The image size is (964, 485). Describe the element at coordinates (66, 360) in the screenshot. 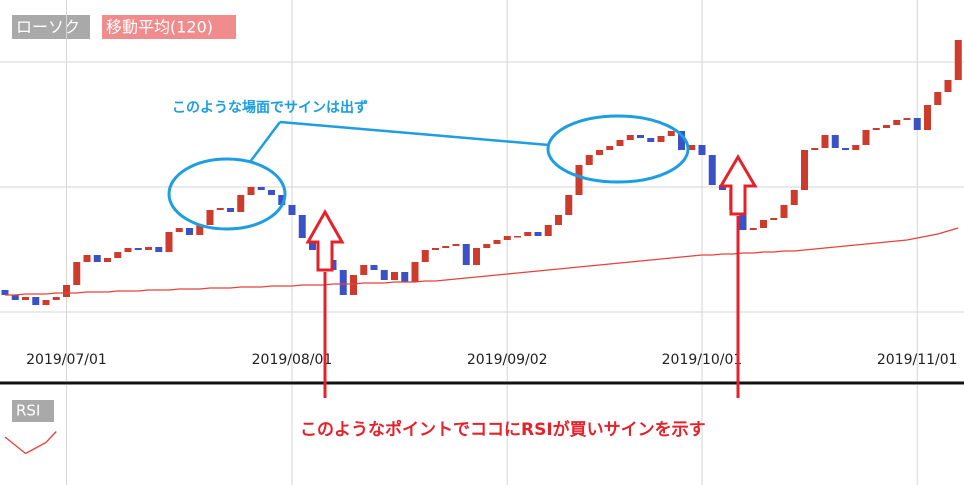

I see `x-tick-label: 2019/07/01` at that location.